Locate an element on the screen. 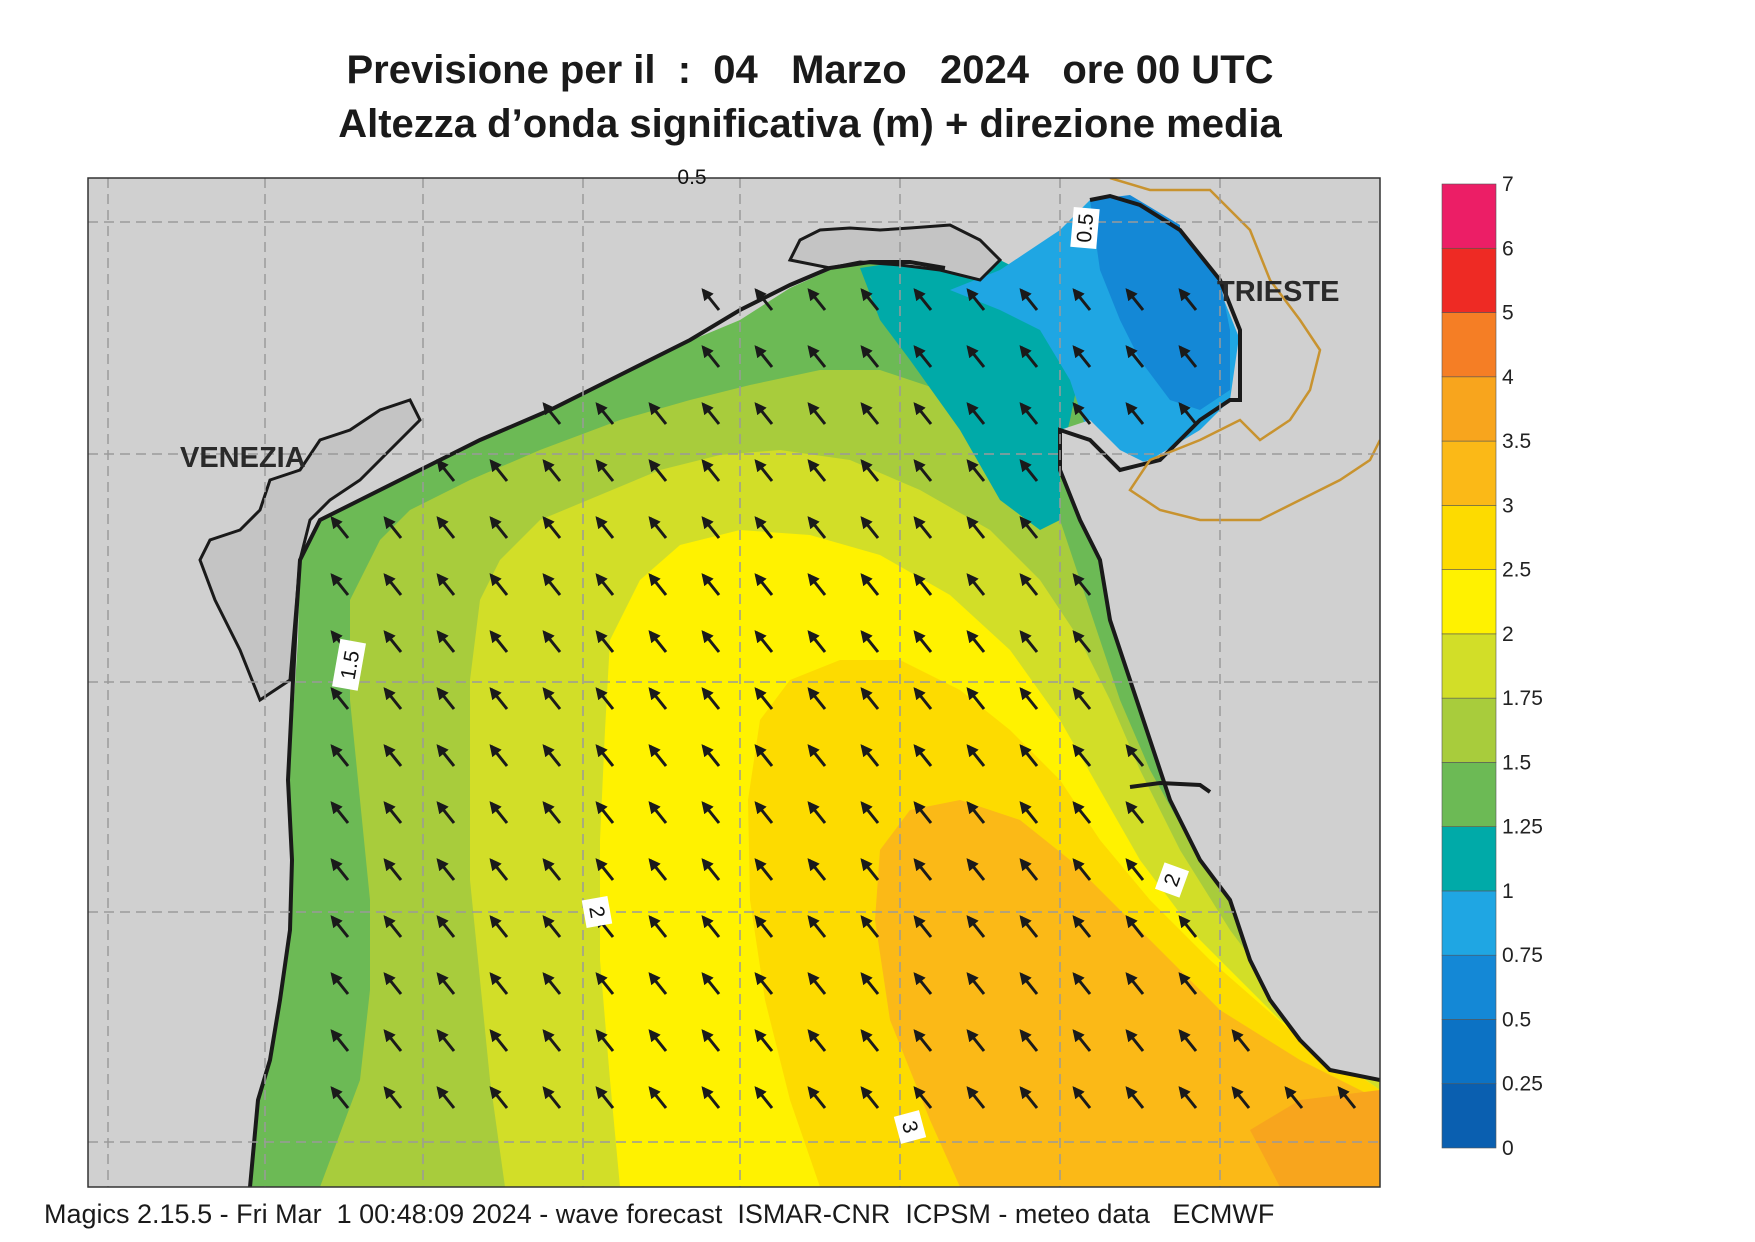  place-label-trieste: TRIESTE is located at coordinates (1278, 292).